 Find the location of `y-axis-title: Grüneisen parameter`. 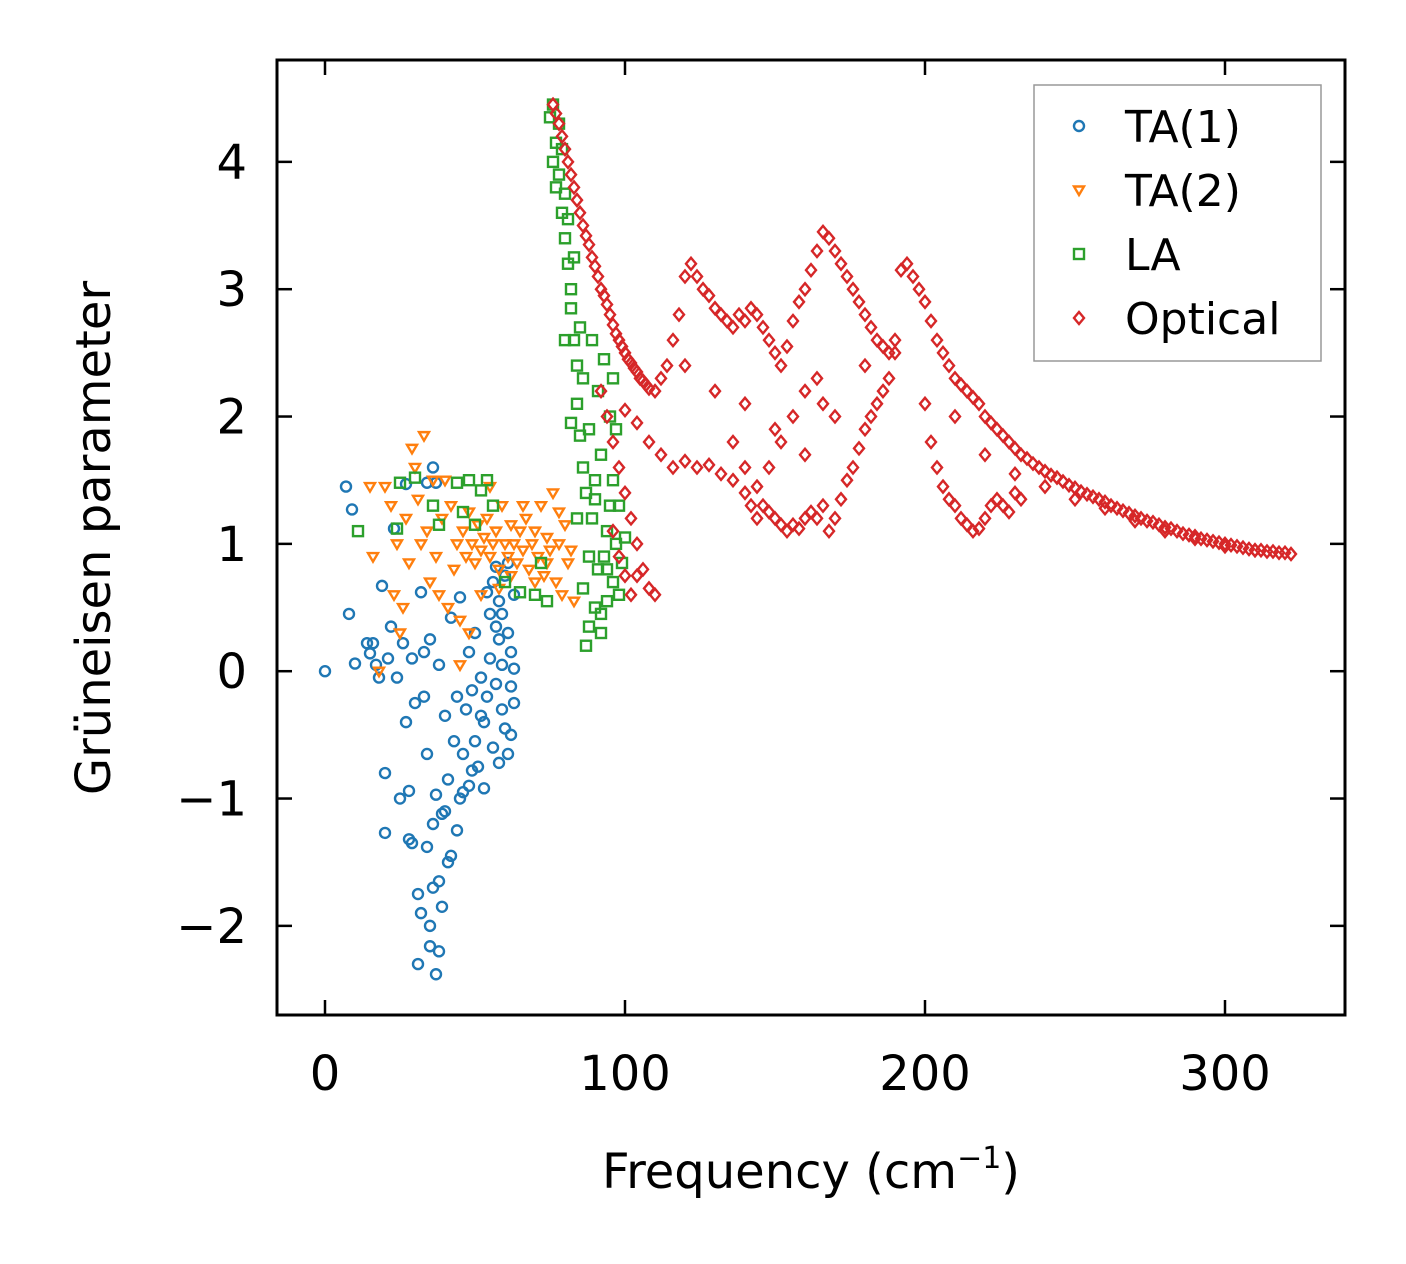

y-axis-title: Grüneisen parameter is located at coordinates (94, 538).